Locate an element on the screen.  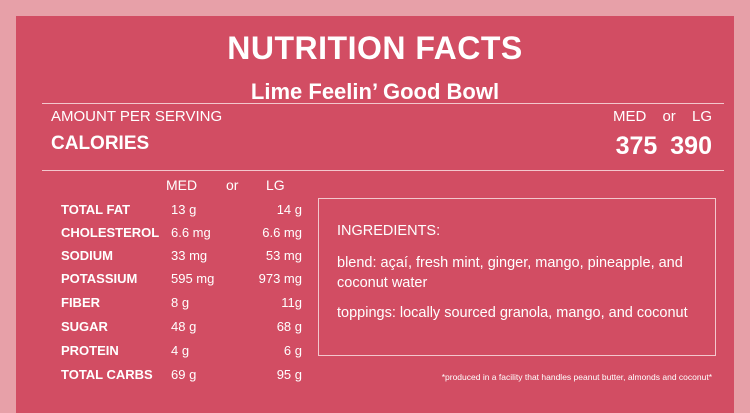
nutrient-med-value: 48 g is located at coordinates (184, 326).